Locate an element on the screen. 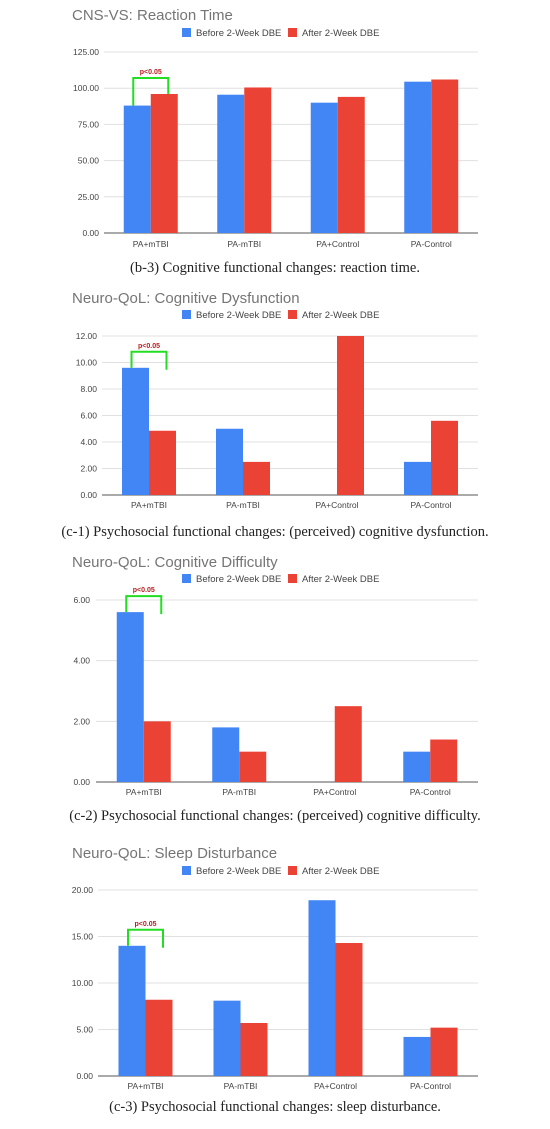 This screenshot has height=1129, width=550. chart-title: Neuro-QoL: Sleep Disturbance is located at coordinates (174, 853).